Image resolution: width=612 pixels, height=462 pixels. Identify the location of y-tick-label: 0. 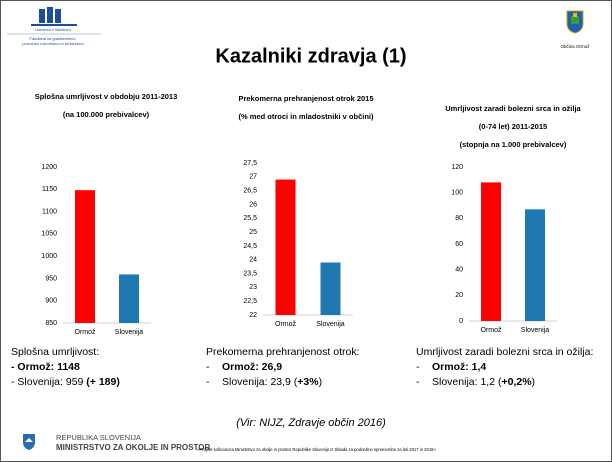
(461, 321).